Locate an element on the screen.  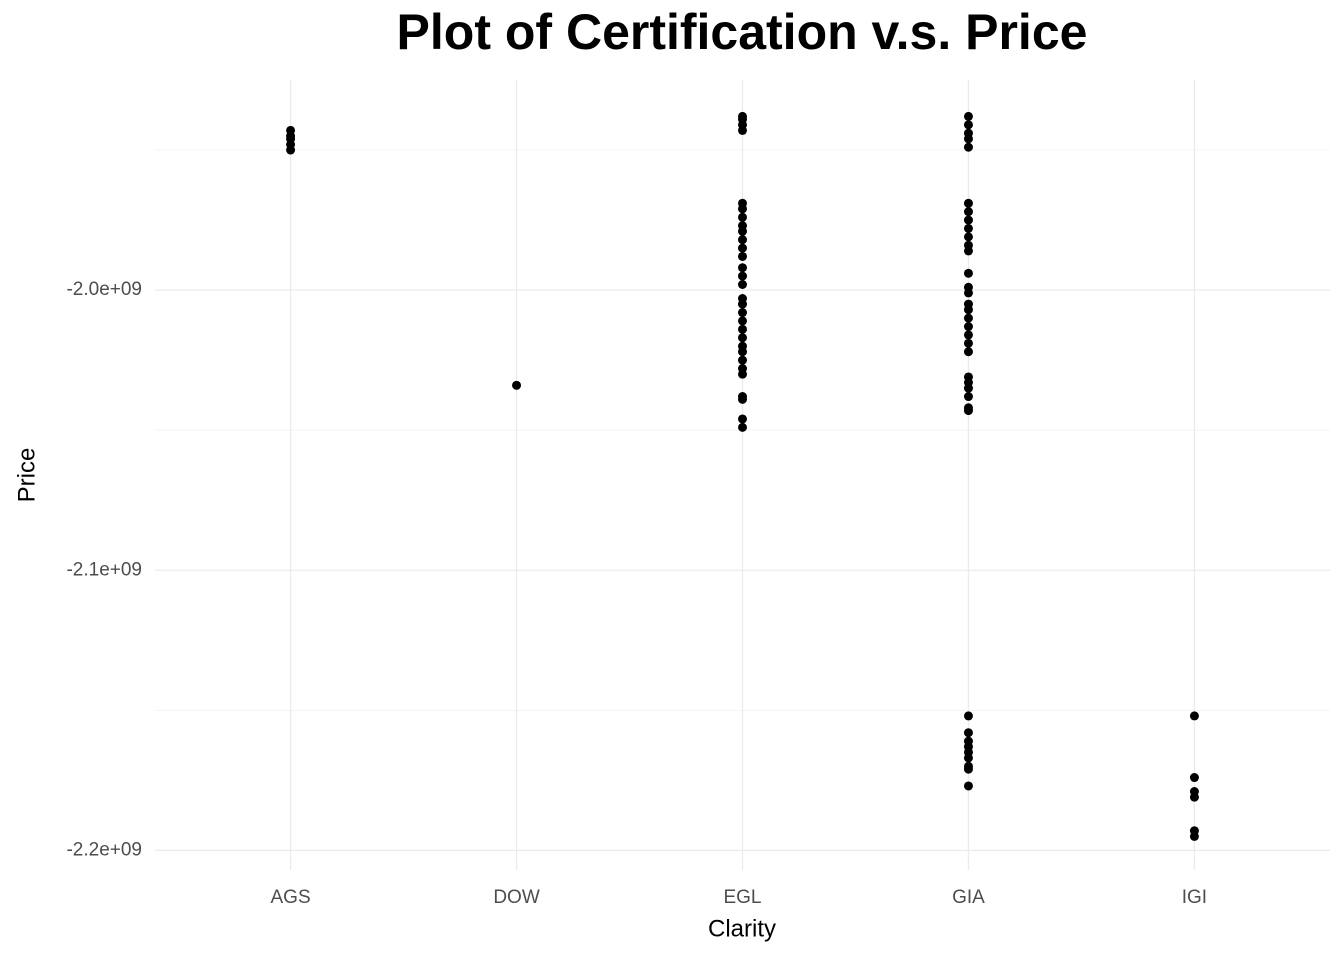
x-tick-label: GIA is located at coordinates (968, 897).